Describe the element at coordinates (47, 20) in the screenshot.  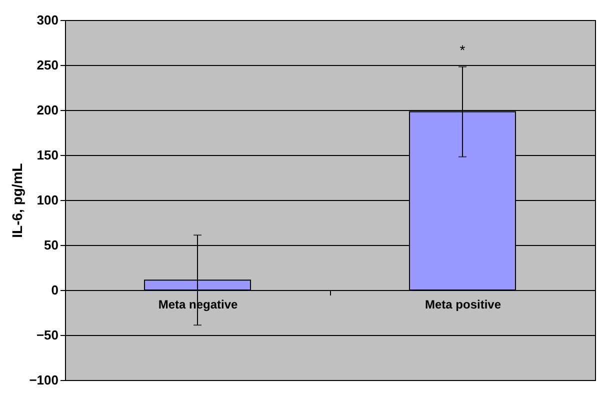
I see `y-tick-label: 300` at that location.